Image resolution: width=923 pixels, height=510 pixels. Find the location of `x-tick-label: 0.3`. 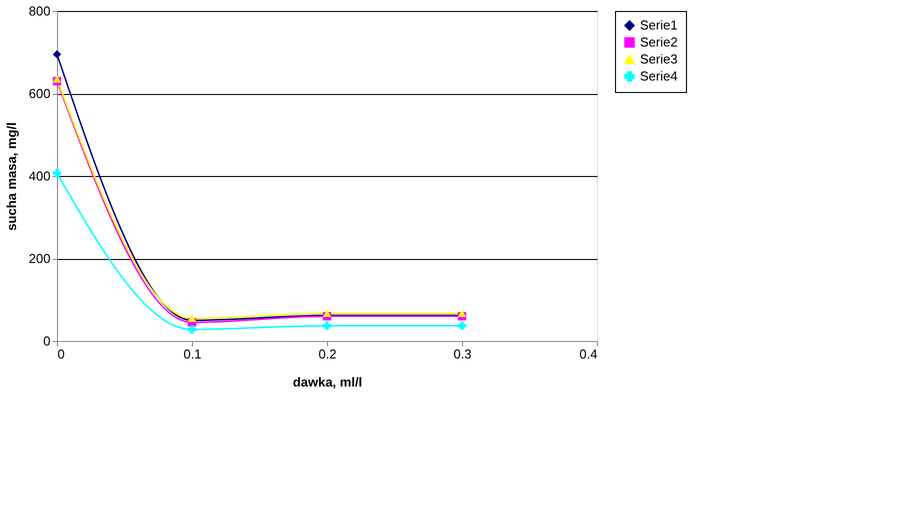

x-tick-label: 0.3 is located at coordinates (462, 354).